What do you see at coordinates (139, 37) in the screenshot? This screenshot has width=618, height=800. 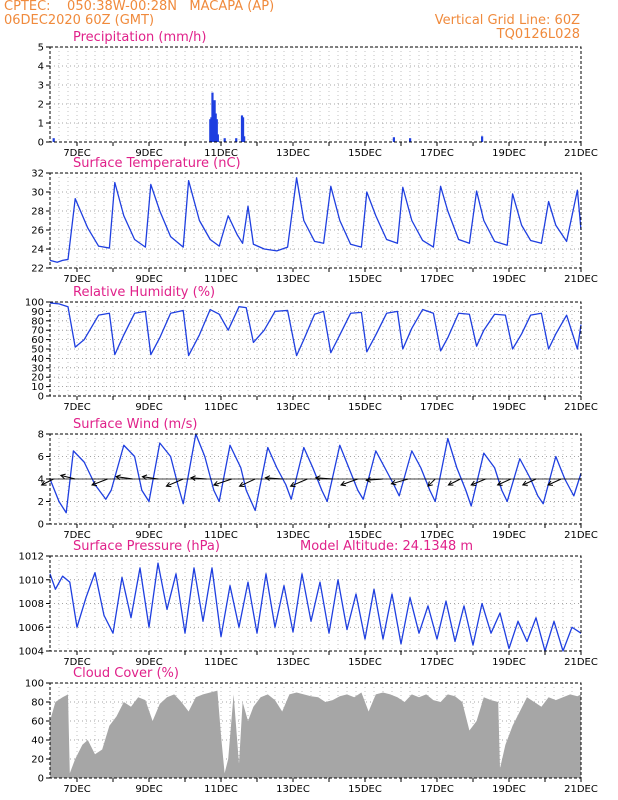 I see `precip-title: Precipitation (mm/h)` at bounding box center [139, 37].